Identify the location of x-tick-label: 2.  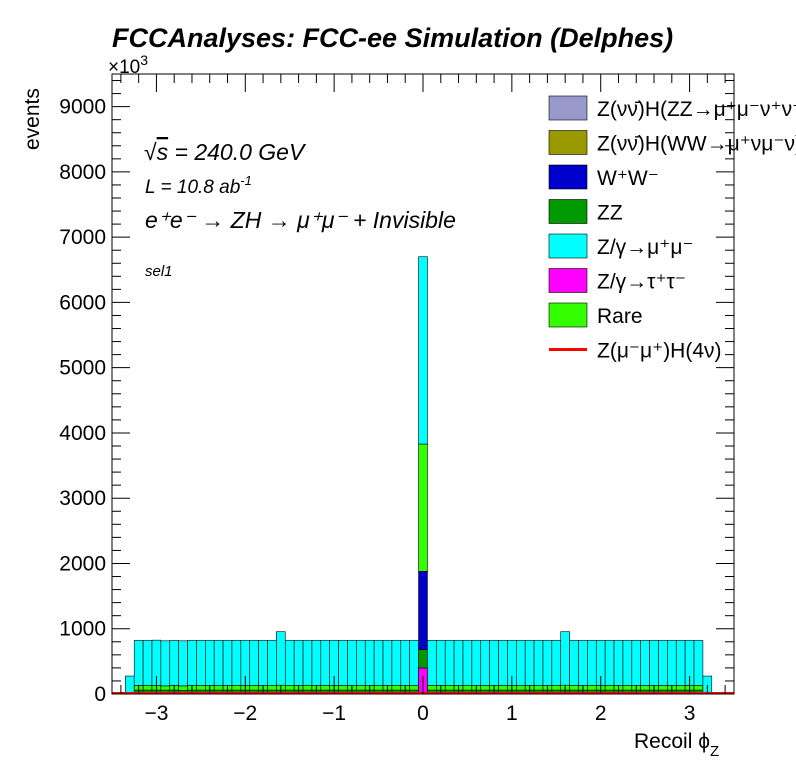
(601, 713).